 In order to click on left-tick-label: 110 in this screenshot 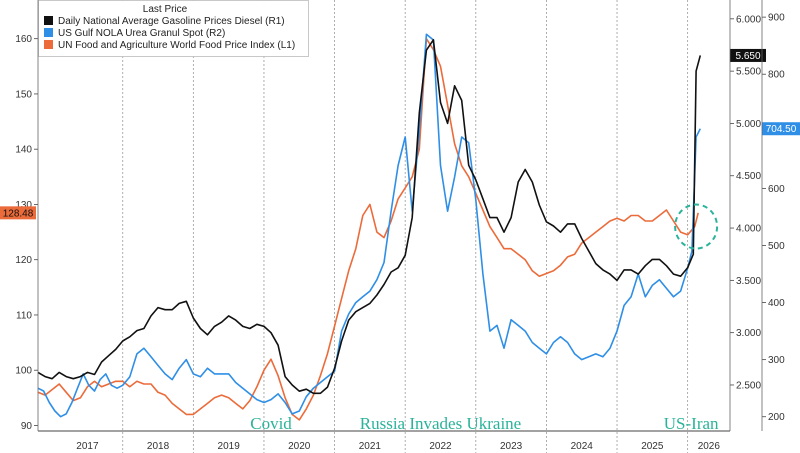, I will do `click(24, 315)`.